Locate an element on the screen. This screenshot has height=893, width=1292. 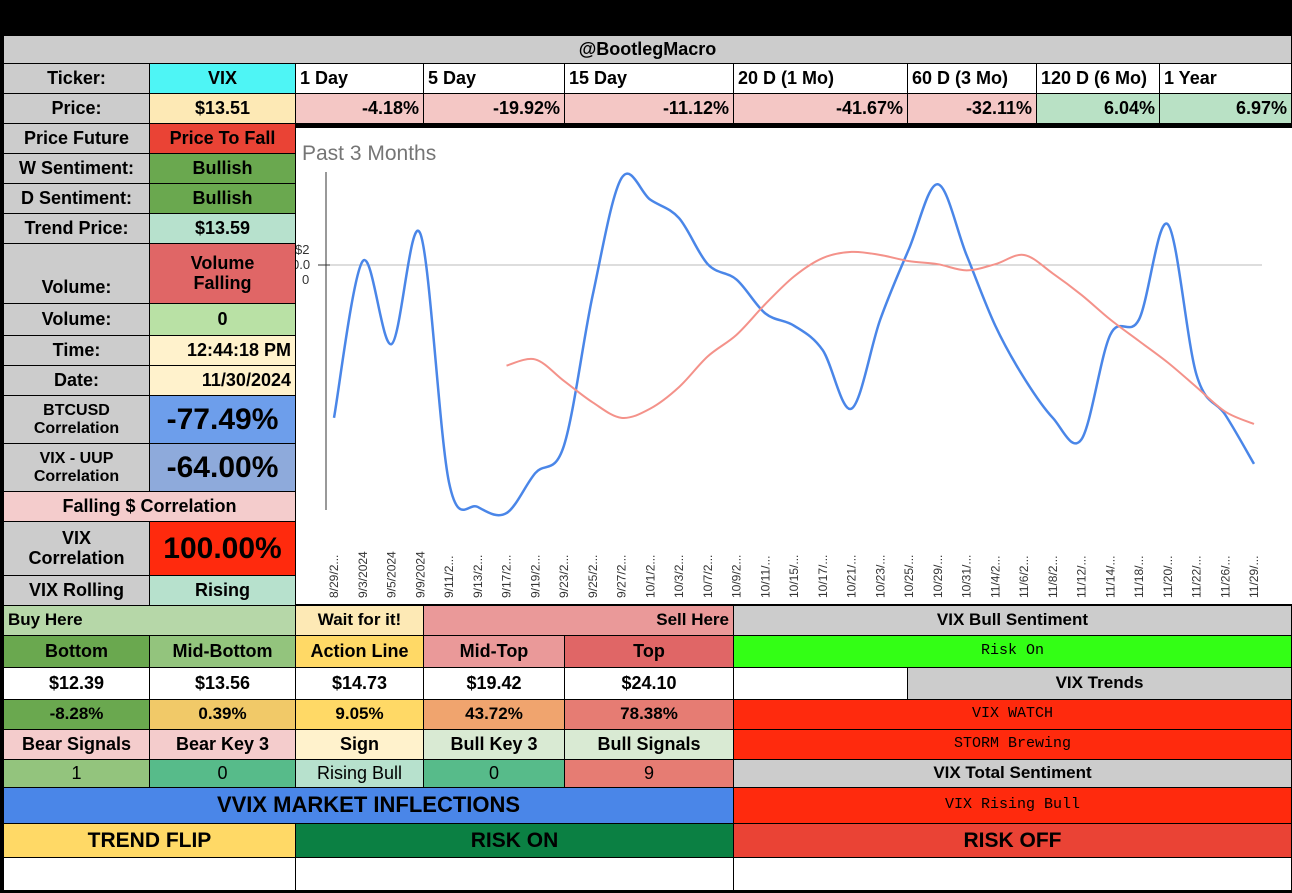
vix-corr-label-line2: Correlation is located at coordinates (76, 557).